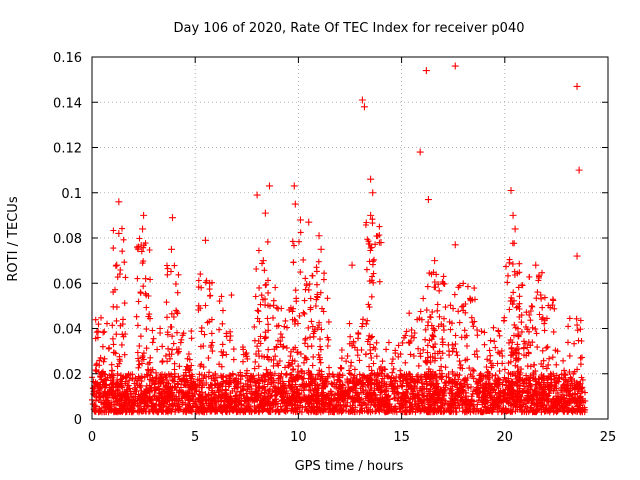 The image size is (640, 480). Describe the element at coordinates (67, 284) in the screenshot. I see `y-tick-label: 0.06` at that location.